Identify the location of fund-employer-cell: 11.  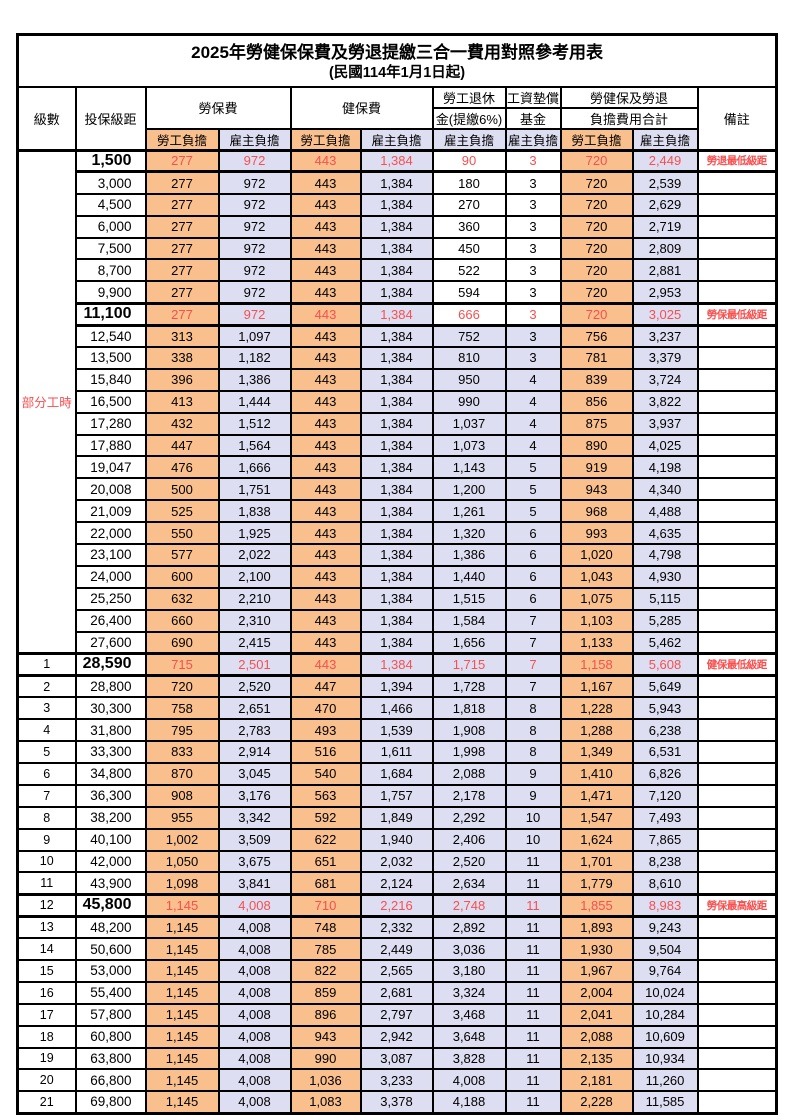
(533, 970).